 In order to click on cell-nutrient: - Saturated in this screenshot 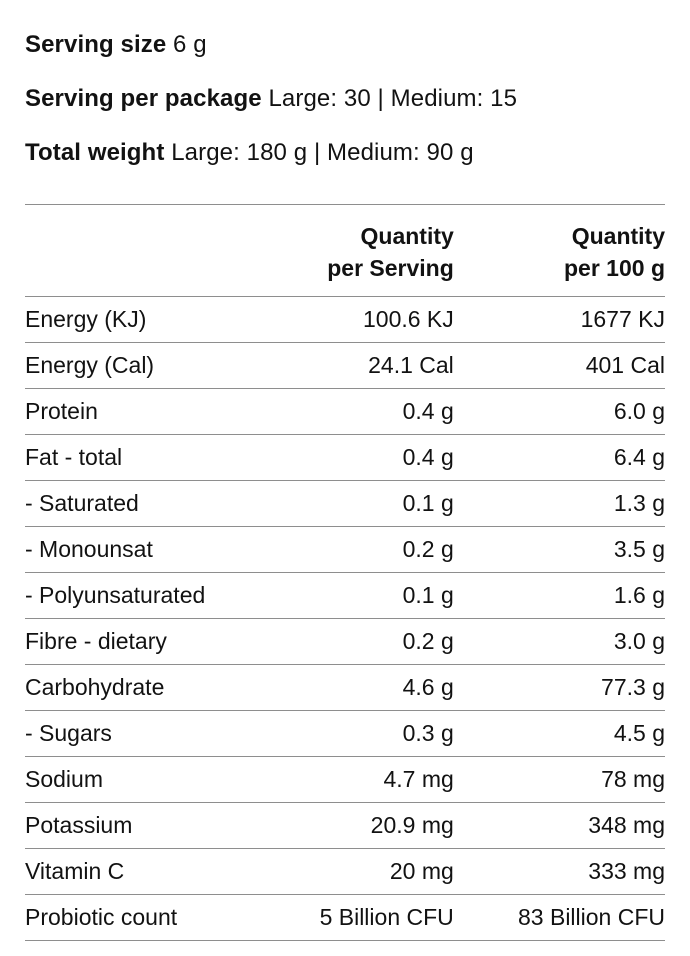, I will do `click(166, 503)`.